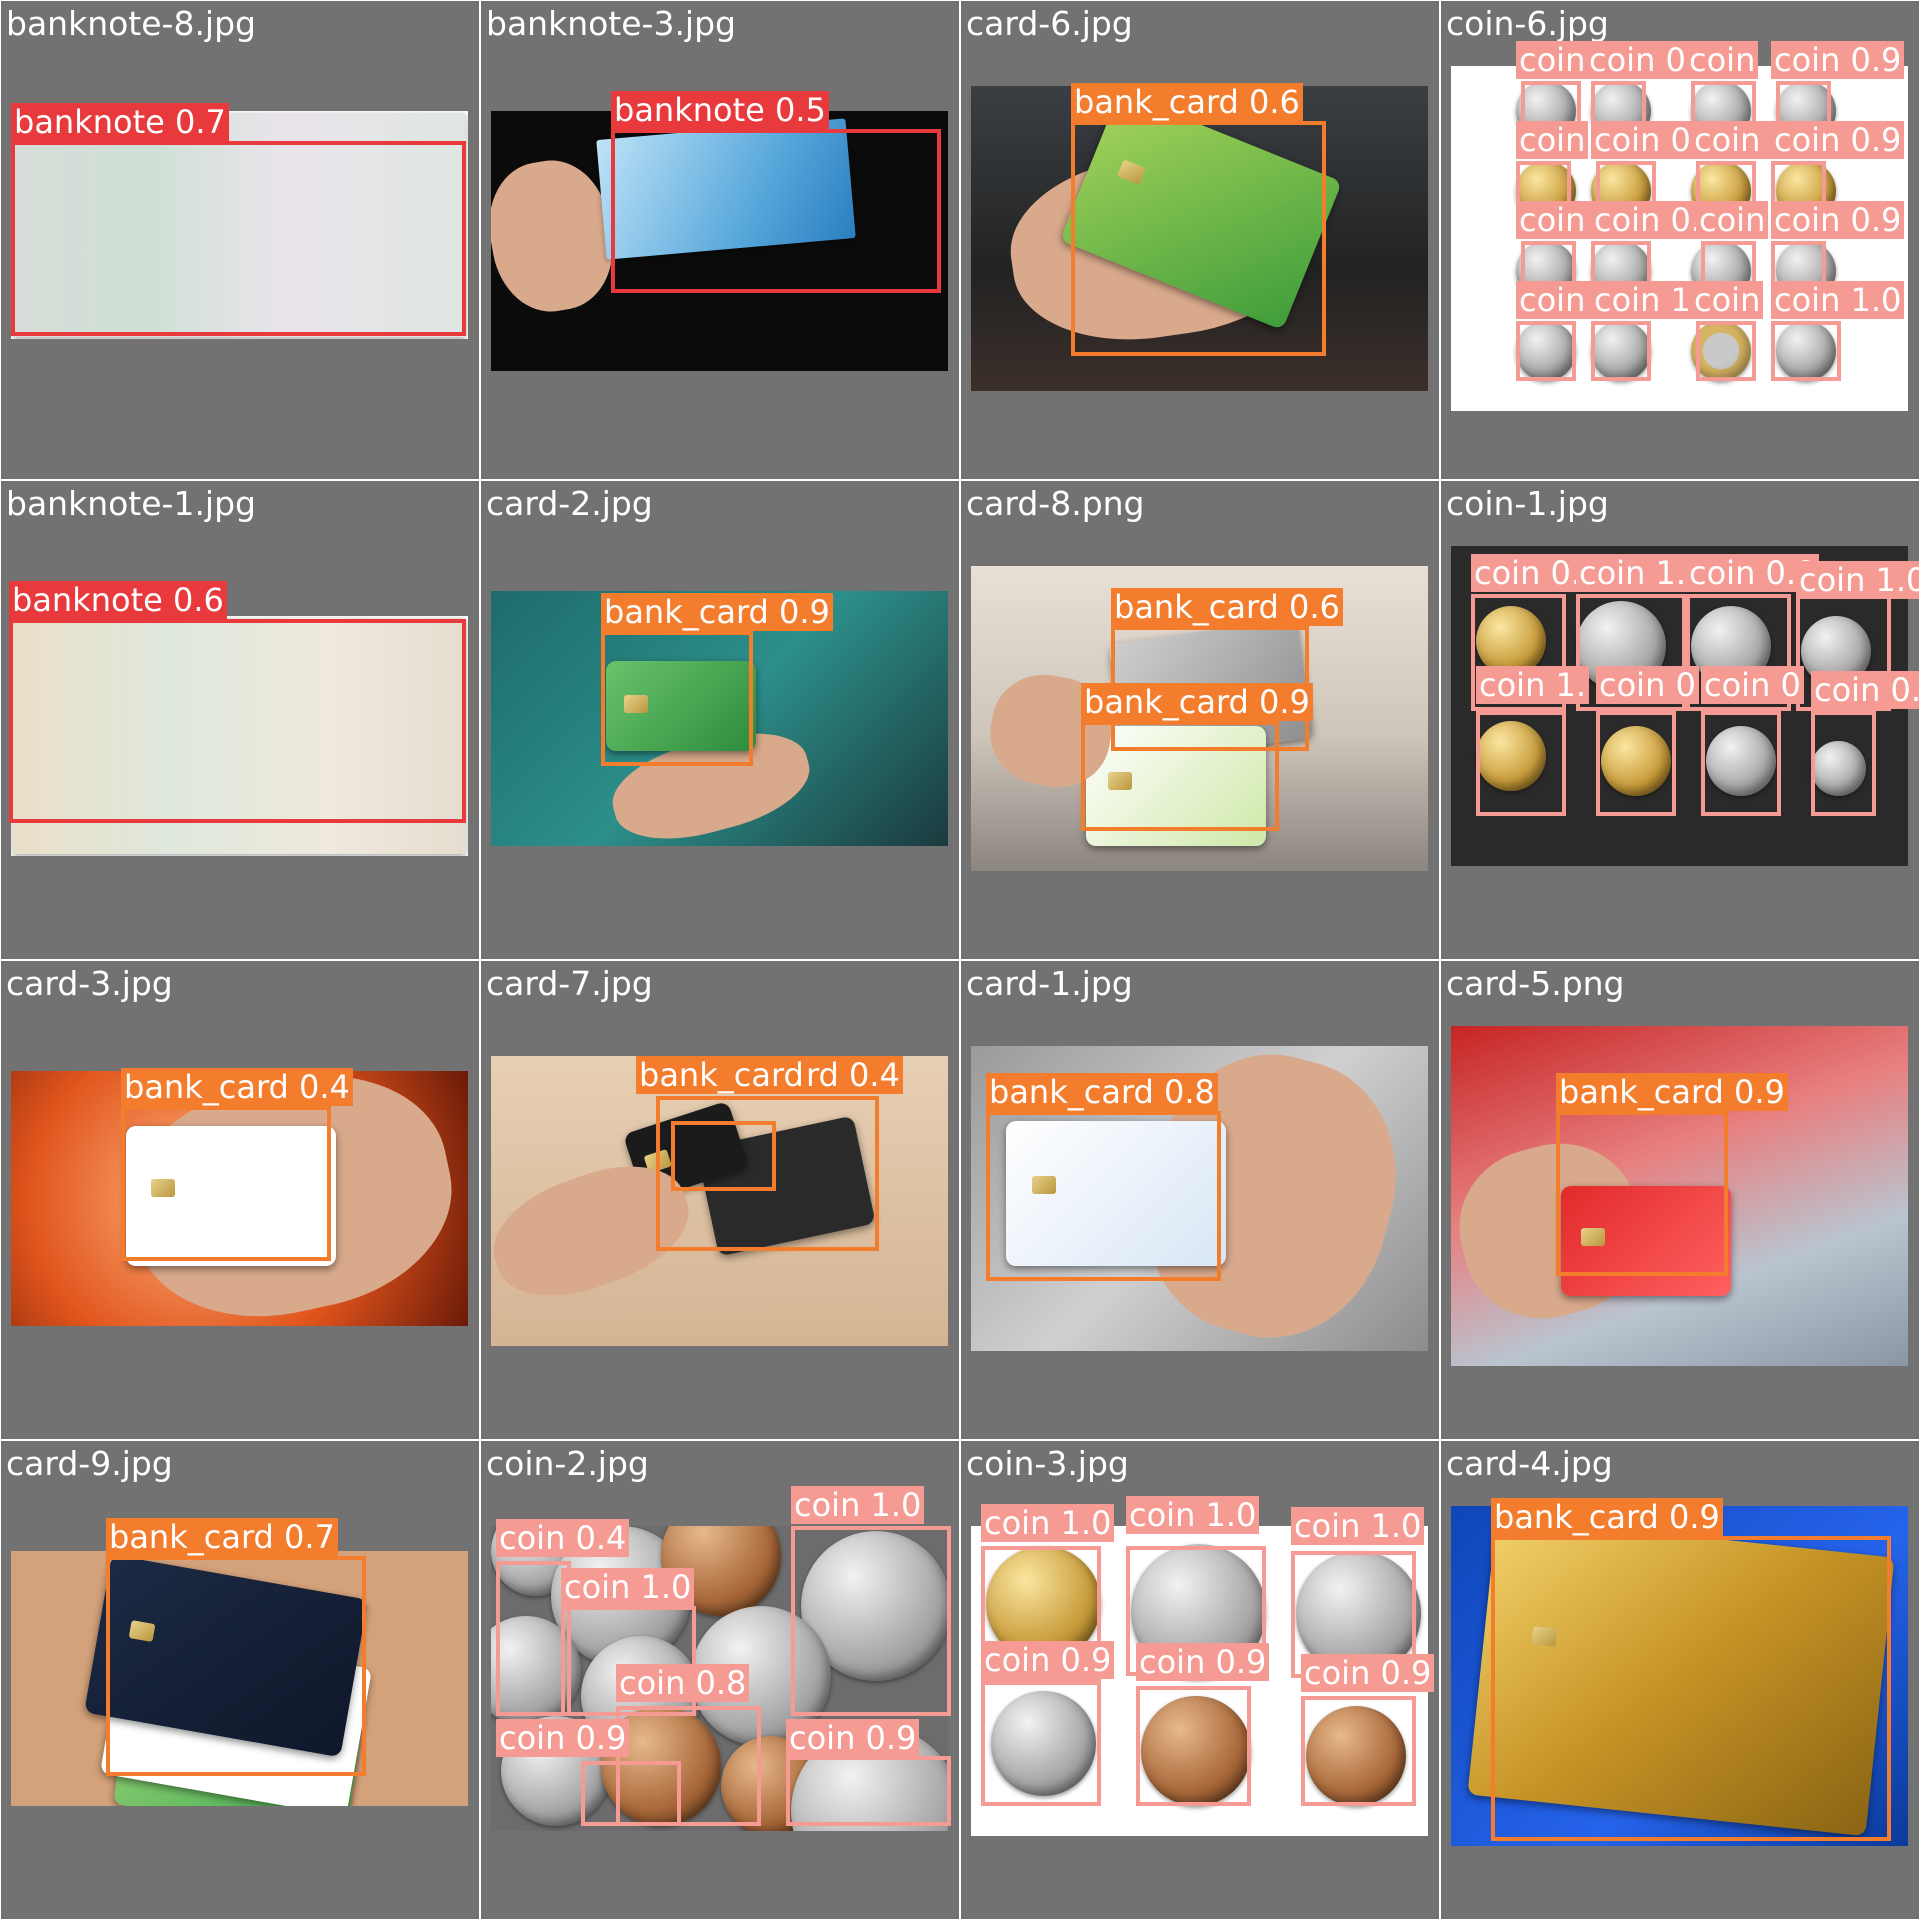 The height and width of the screenshot is (1920, 1920). What do you see at coordinates (1187, 102) in the screenshot?
I see `detection-label: bank_card 0.6` at bounding box center [1187, 102].